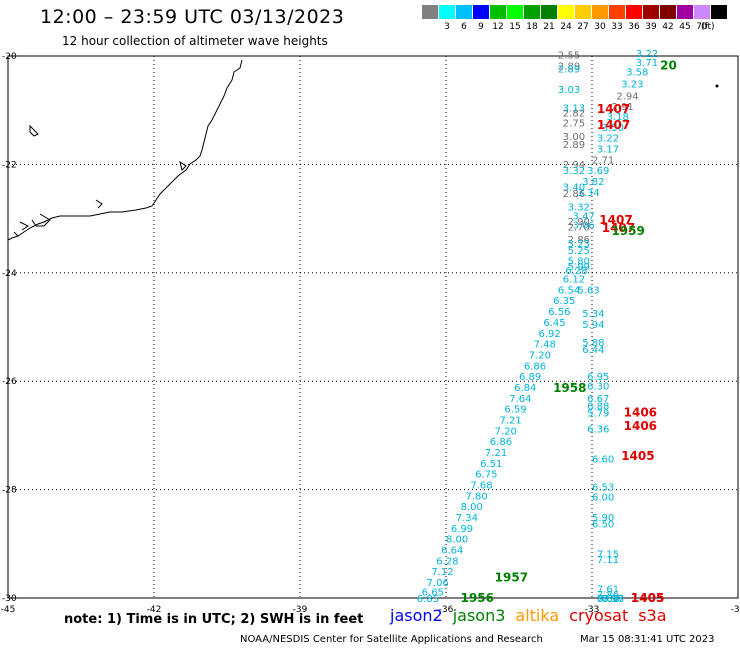  What do you see at coordinates (588, 193) in the screenshot?
I see `swh-label: 3.34` at bounding box center [588, 193].